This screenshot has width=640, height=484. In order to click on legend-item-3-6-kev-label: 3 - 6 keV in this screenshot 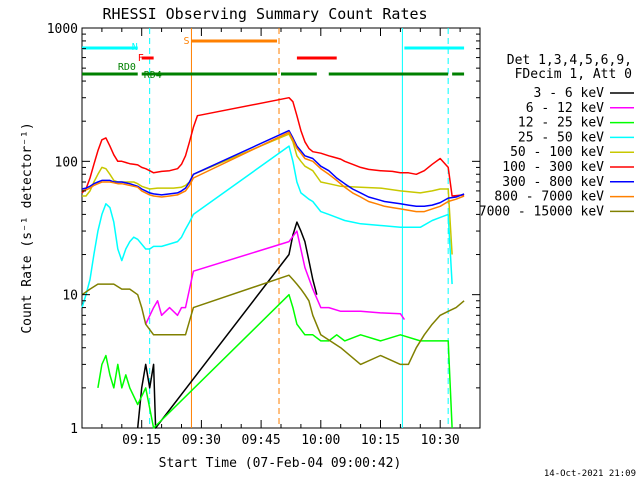, I will do `click(569, 93)`.